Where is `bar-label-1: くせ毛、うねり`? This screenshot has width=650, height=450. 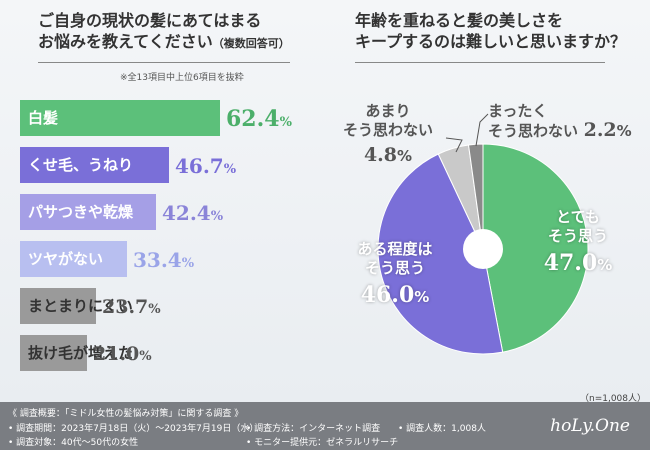
bar-label-1: くせ毛、うねり is located at coordinates (81, 165).